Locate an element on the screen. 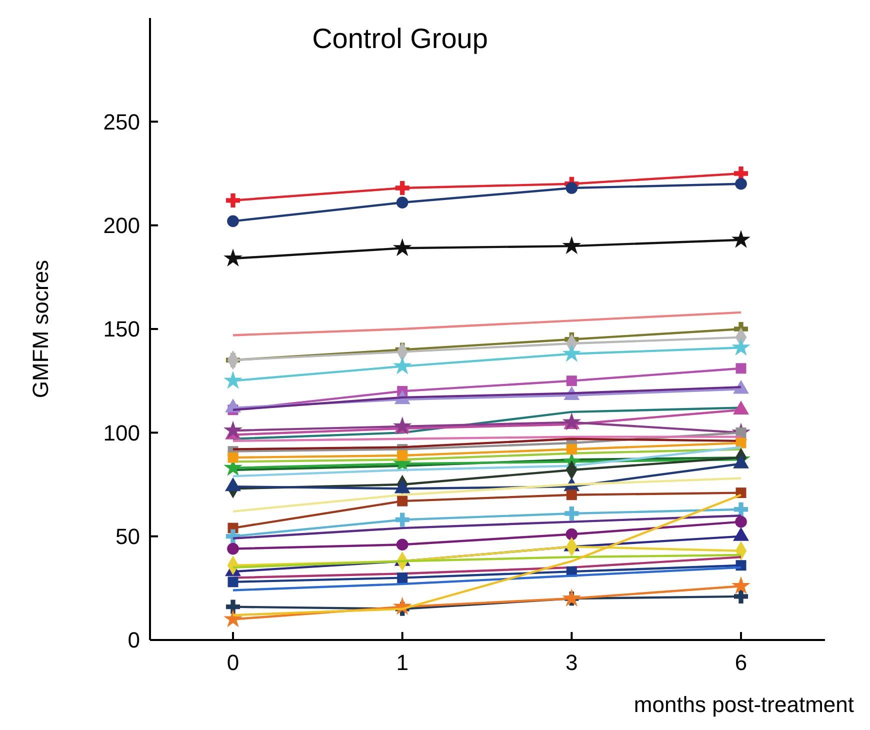 The width and height of the screenshot is (870, 730). x-axis-title: months post-treatment is located at coordinates (744, 704).